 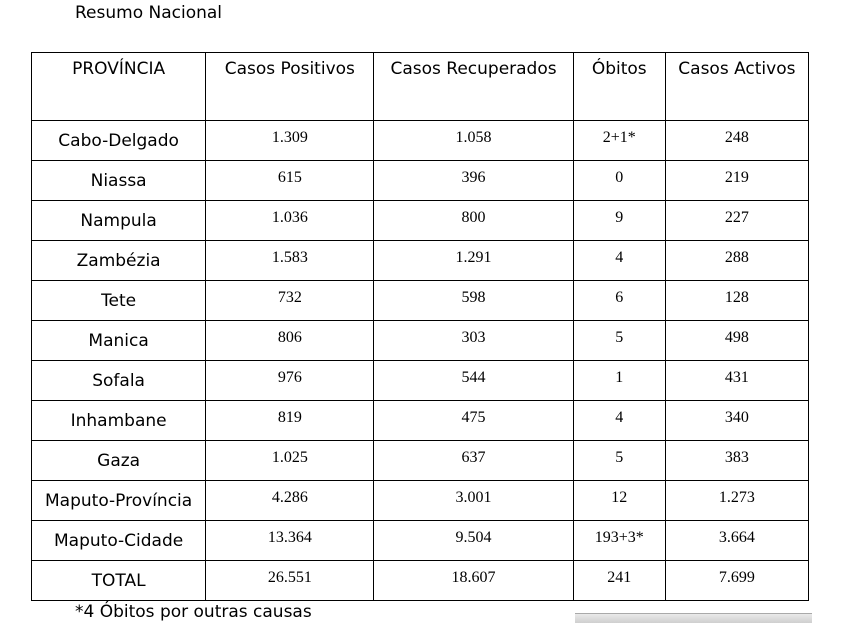 What do you see at coordinates (473, 540) in the screenshot?
I see `recovered-cell: 9.504` at bounding box center [473, 540].